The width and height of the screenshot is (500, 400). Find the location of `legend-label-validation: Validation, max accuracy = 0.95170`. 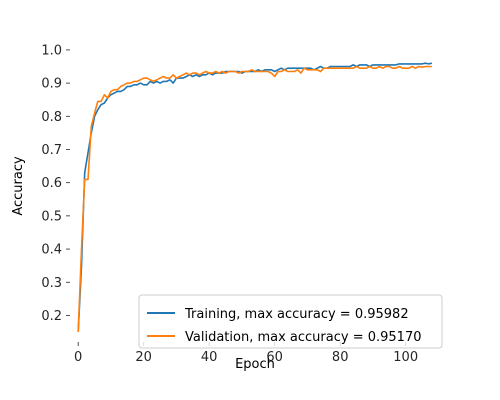

legend-label-validation: Validation, max accuracy = 0.95170 is located at coordinates (303, 337).